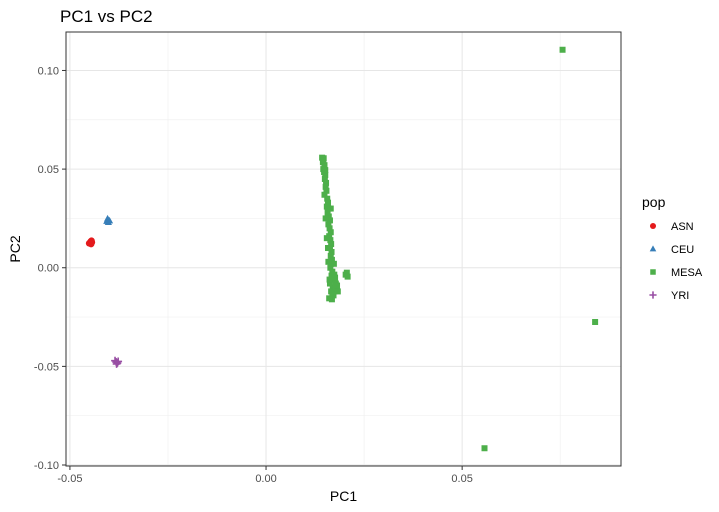 This screenshot has height=512, width=719. Describe the element at coordinates (15, 248) in the screenshot. I see `y-axis-title: PC2` at that location.